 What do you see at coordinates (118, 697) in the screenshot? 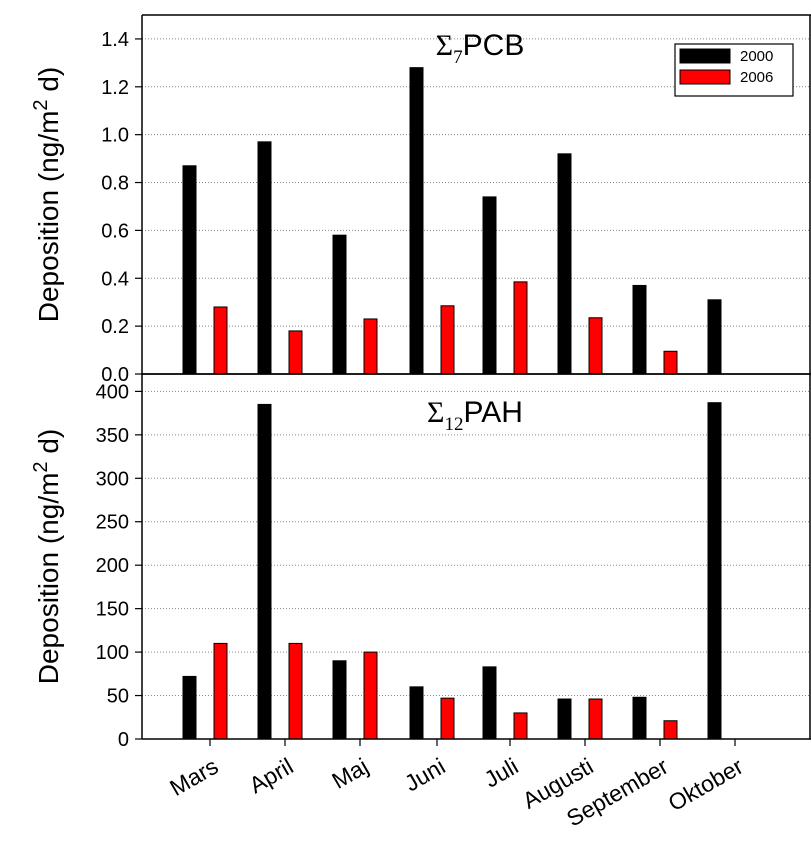
I see `y-tick-label: 50` at bounding box center [118, 697].